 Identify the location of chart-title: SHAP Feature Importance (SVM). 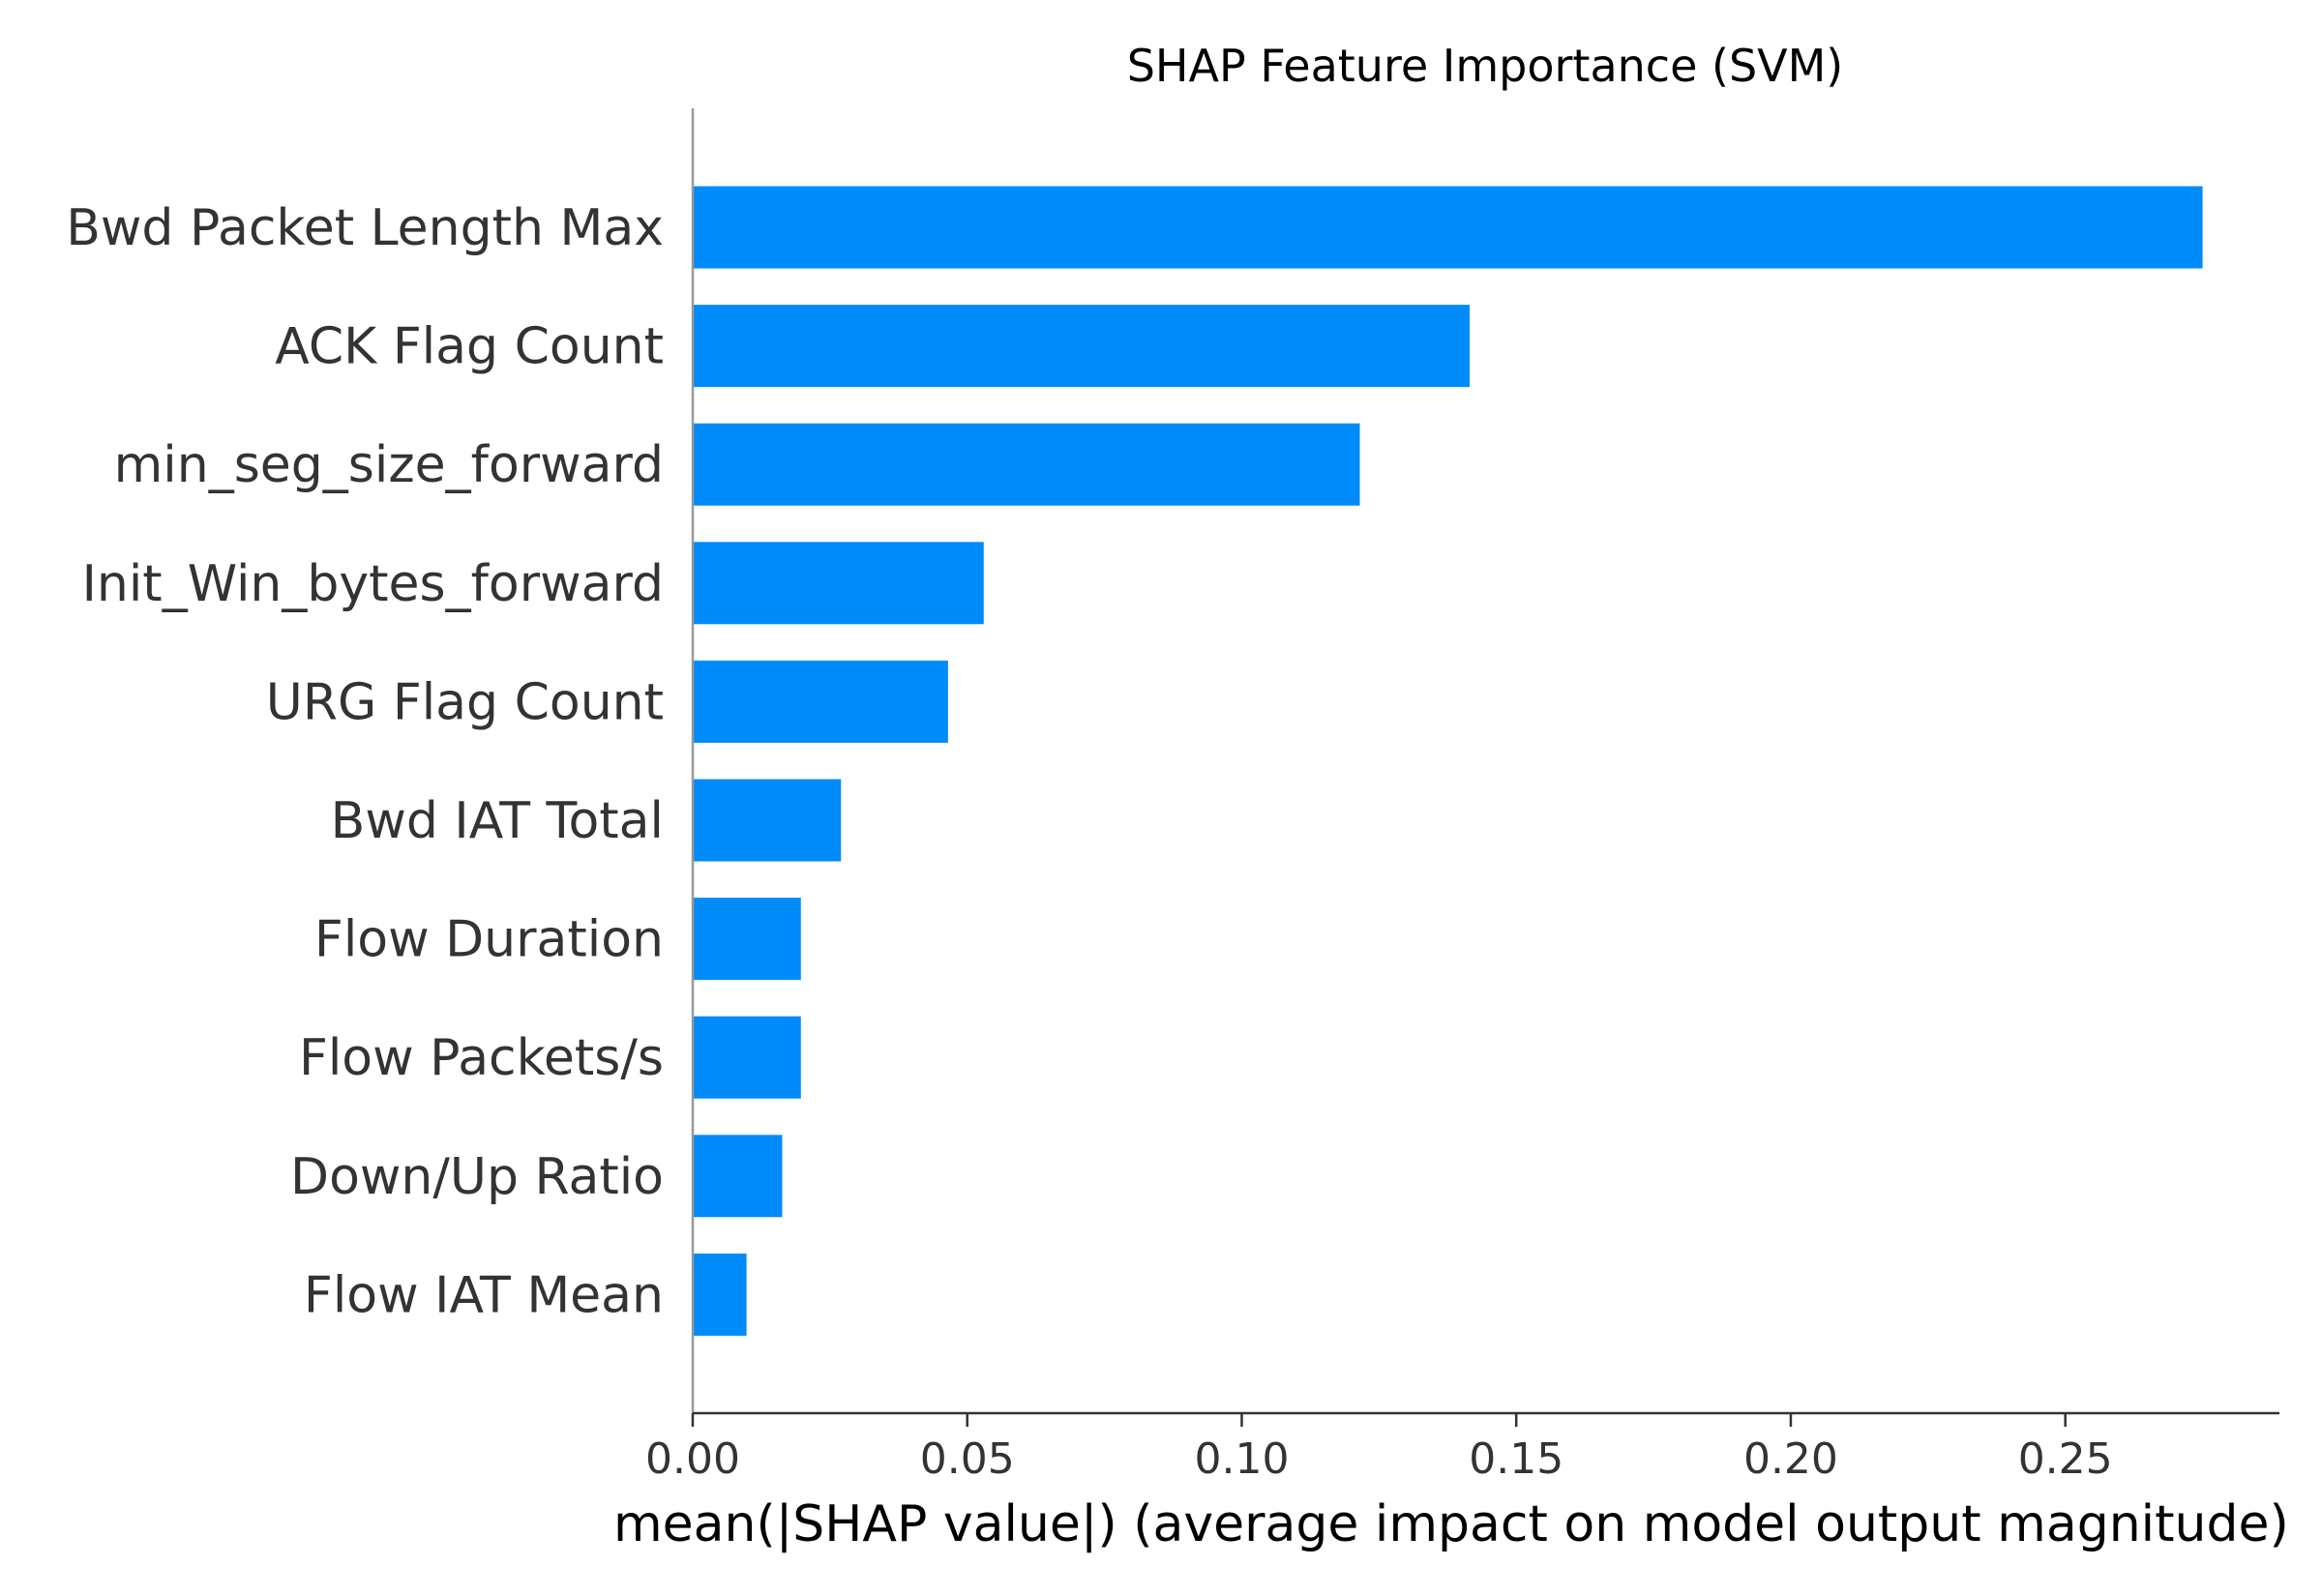
(1485, 66).